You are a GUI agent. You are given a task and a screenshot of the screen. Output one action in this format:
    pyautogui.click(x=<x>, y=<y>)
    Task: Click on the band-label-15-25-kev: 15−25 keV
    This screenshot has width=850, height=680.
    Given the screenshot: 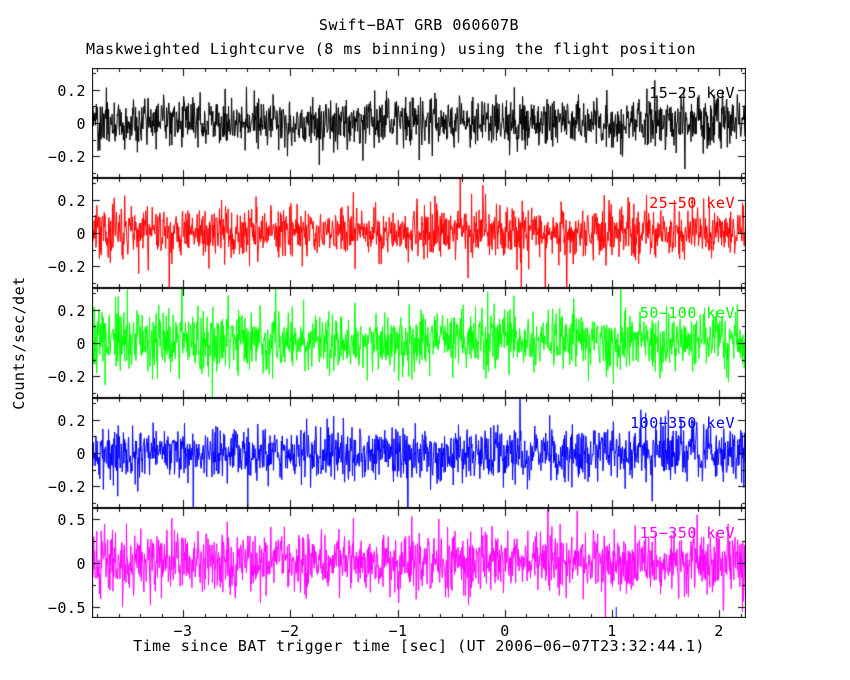 What is the action you would take?
    pyautogui.click(x=692, y=93)
    